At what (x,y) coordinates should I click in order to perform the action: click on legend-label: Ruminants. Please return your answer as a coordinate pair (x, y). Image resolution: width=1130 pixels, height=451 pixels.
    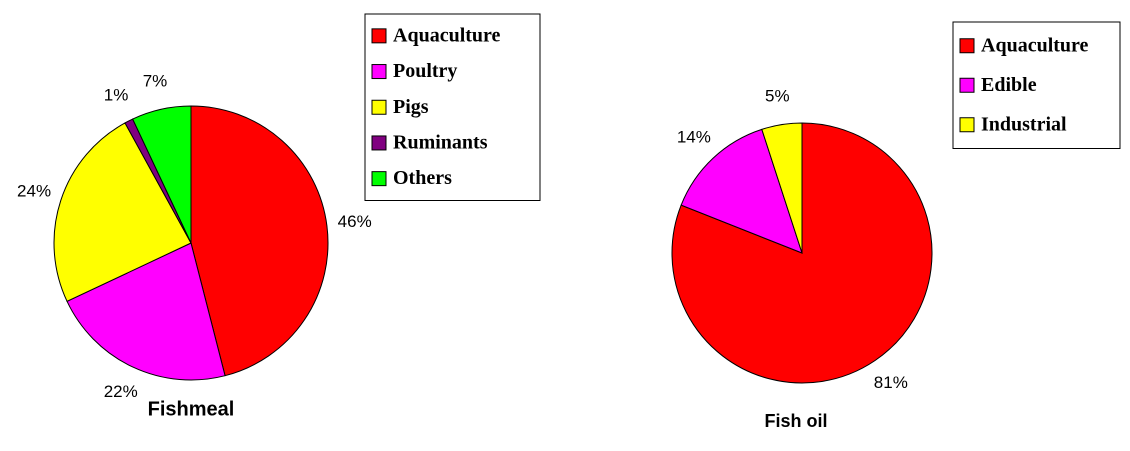
    Looking at the image, I should click on (440, 143).